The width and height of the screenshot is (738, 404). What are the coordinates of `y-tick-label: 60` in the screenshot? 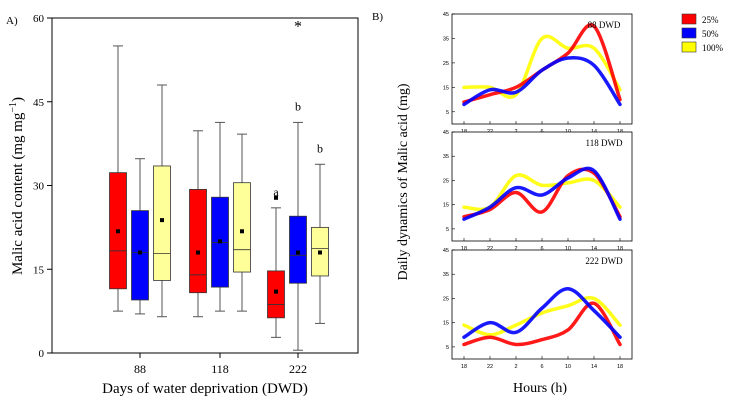 It's located at (39, 19).